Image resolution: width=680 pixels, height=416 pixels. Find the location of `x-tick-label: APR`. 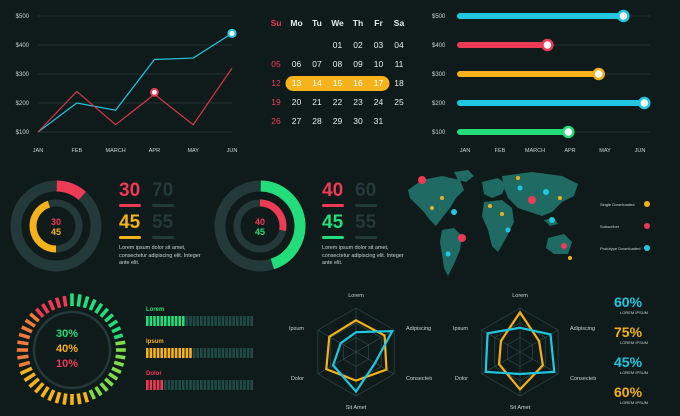

x-tick-label: APR is located at coordinates (154, 151).